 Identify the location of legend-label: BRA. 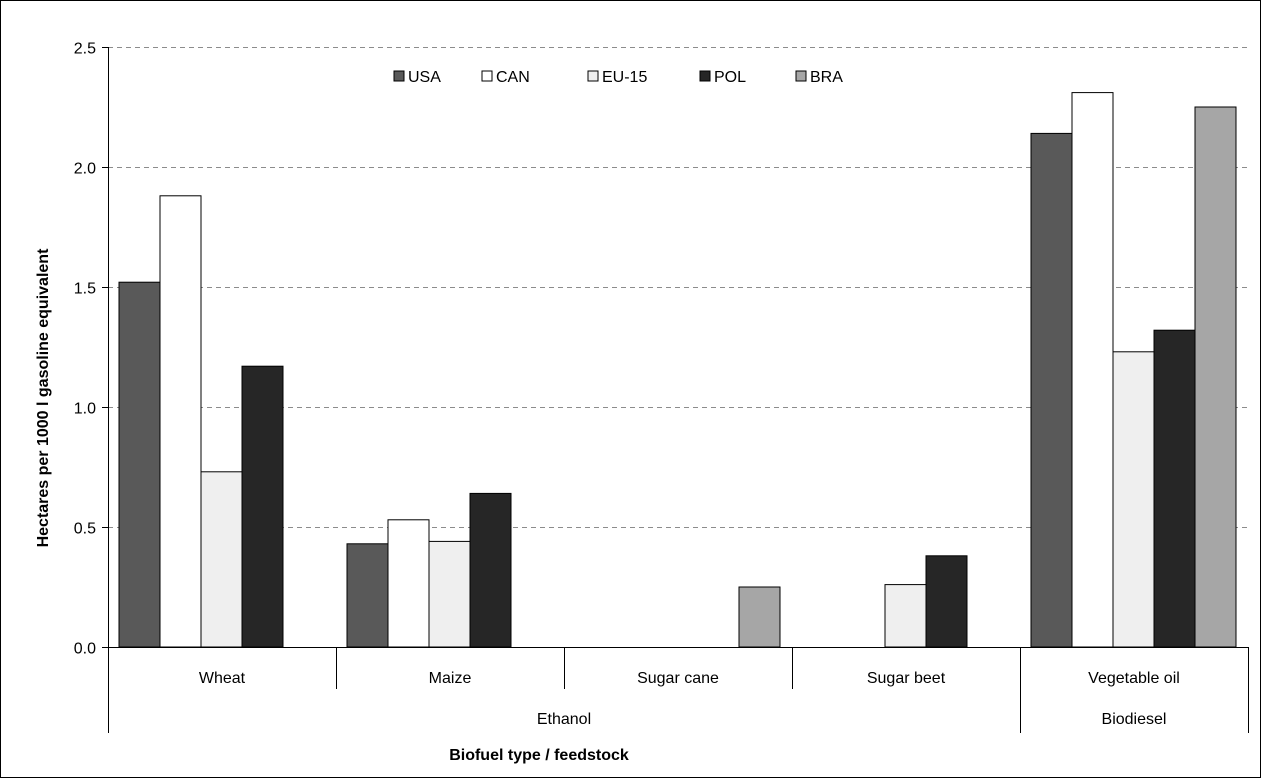
(826, 77).